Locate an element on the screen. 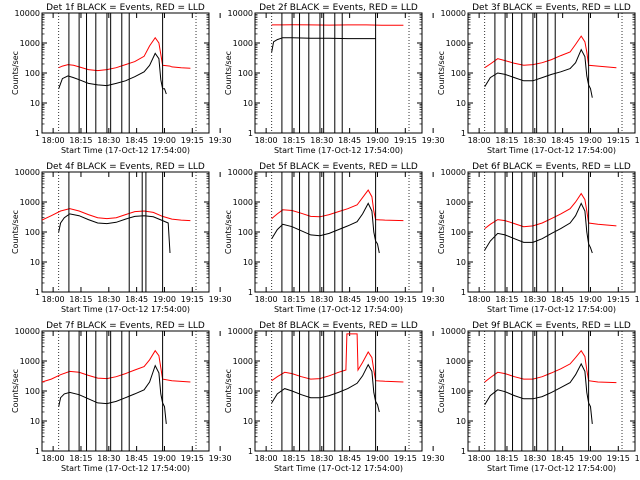 This screenshot has height=480, width=640. chart-title: Det 6f BLACK = Events, RED = LLD is located at coordinates (551, 167).